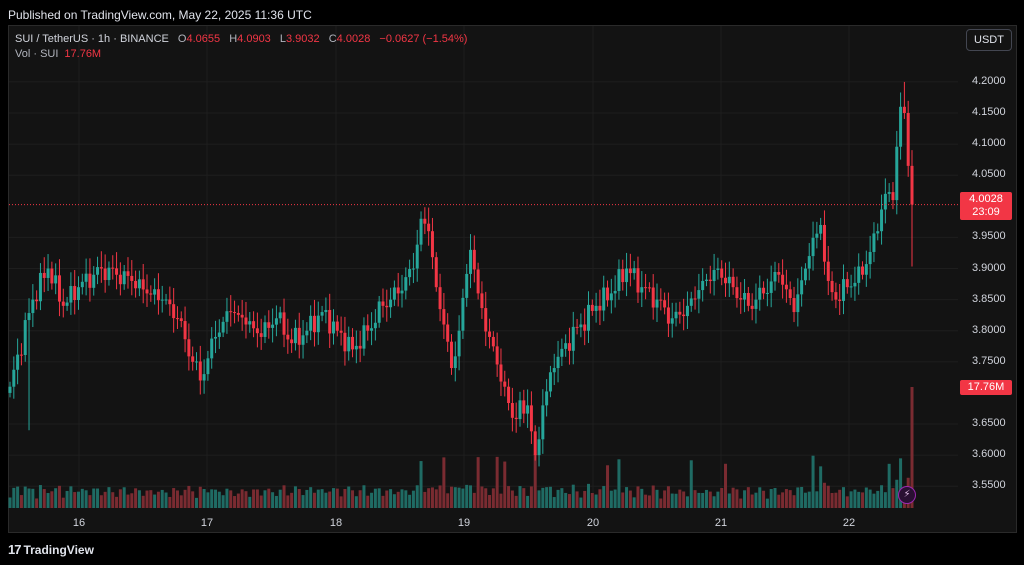  What do you see at coordinates (989, 40) in the screenshot?
I see `currency-button: USDT` at bounding box center [989, 40].